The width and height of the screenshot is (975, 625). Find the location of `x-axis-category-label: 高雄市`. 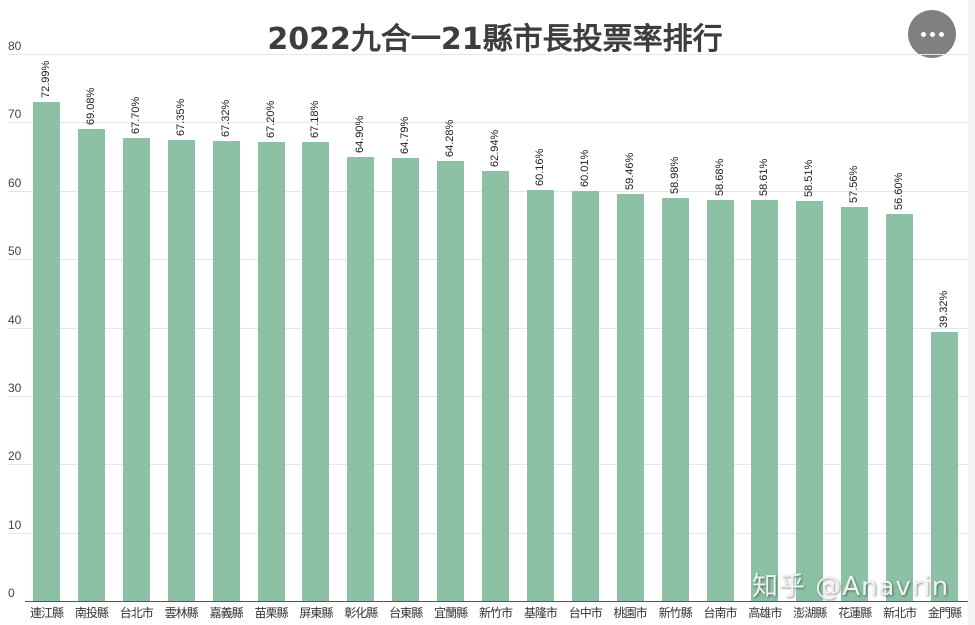

x-axis-category-label: 高雄市 is located at coordinates (765, 613).